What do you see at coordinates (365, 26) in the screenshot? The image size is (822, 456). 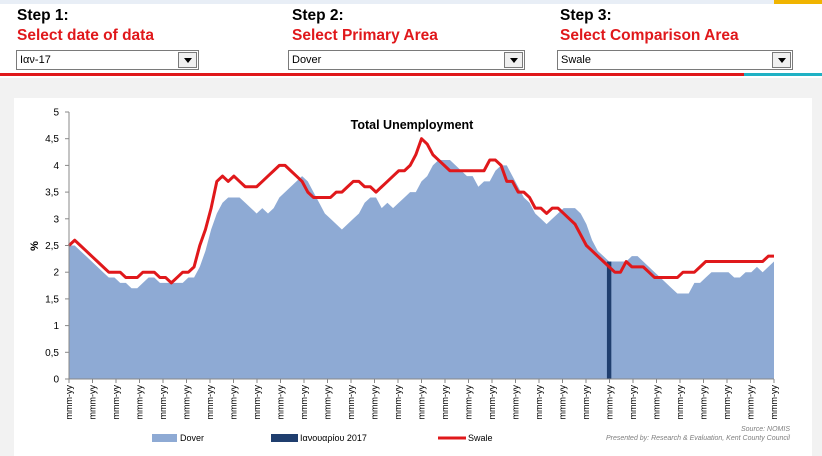 I see `step-2: Step 2: Select Primary Area` at bounding box center [365, 26].